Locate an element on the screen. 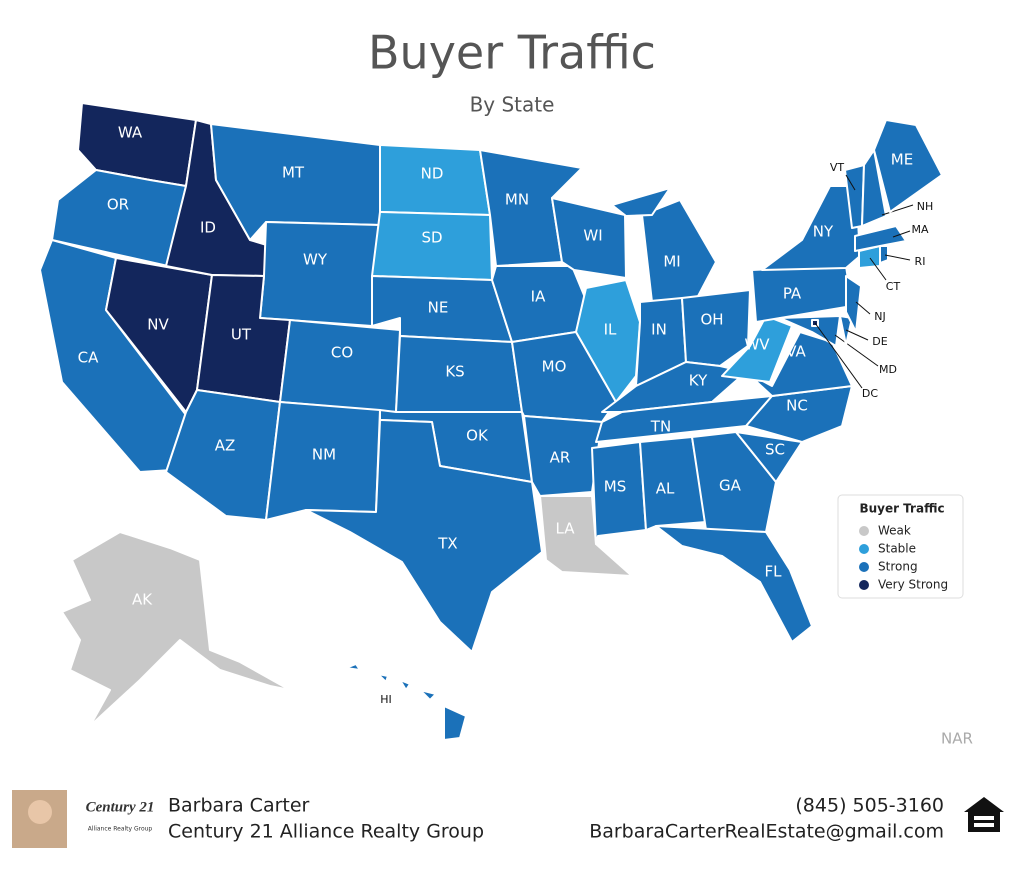 The image size is (1024, 872). state-label: AR is located at coordinates (560, 458).